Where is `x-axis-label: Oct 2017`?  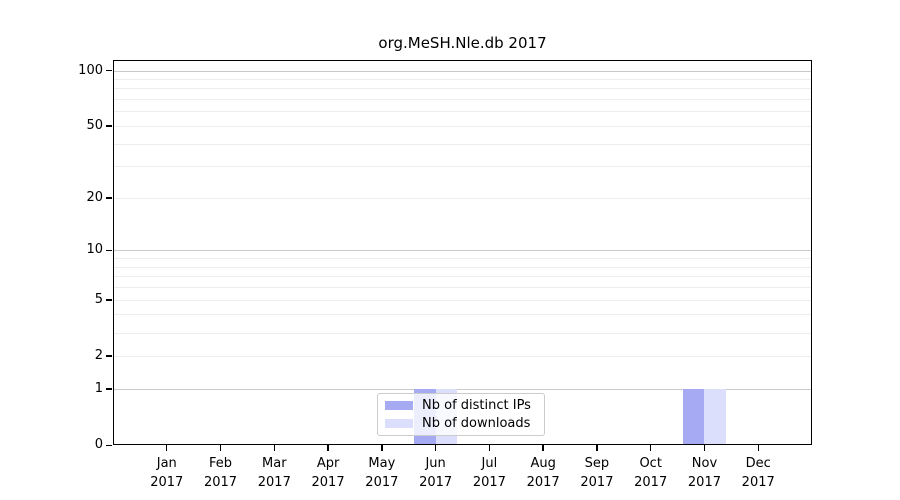
x-axis-label: Oct 2017 is located at coordinates (651, 473).